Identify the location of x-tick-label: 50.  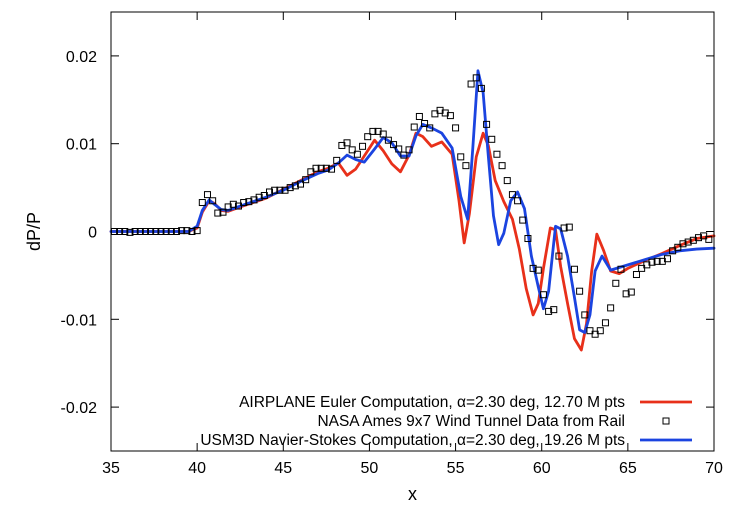
(370, 468).